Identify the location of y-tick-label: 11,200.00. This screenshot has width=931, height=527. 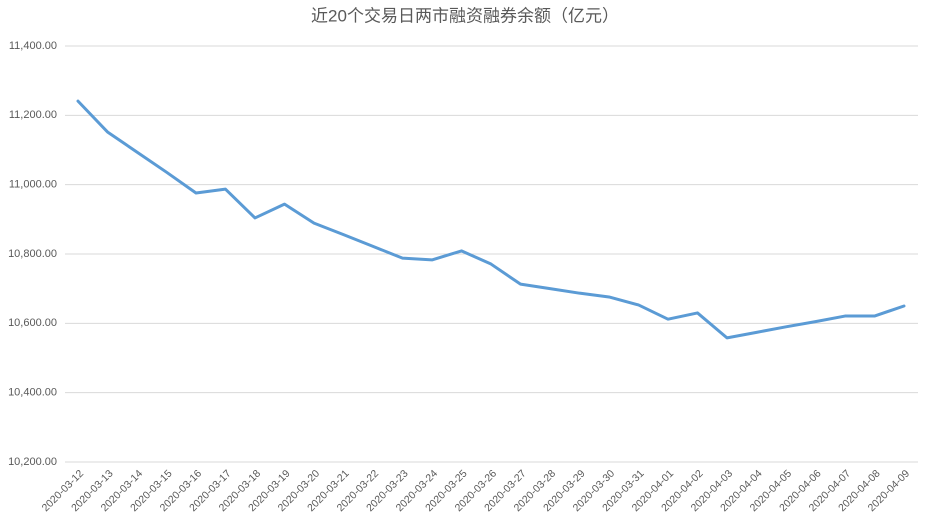
(33, 115).